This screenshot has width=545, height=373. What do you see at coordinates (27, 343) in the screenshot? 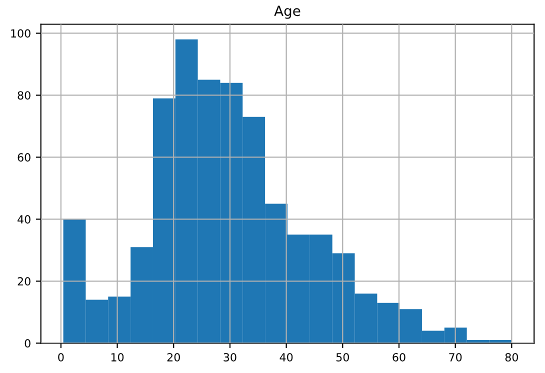
I see `y-tick-label: 0` at bounding box center [27, 343].